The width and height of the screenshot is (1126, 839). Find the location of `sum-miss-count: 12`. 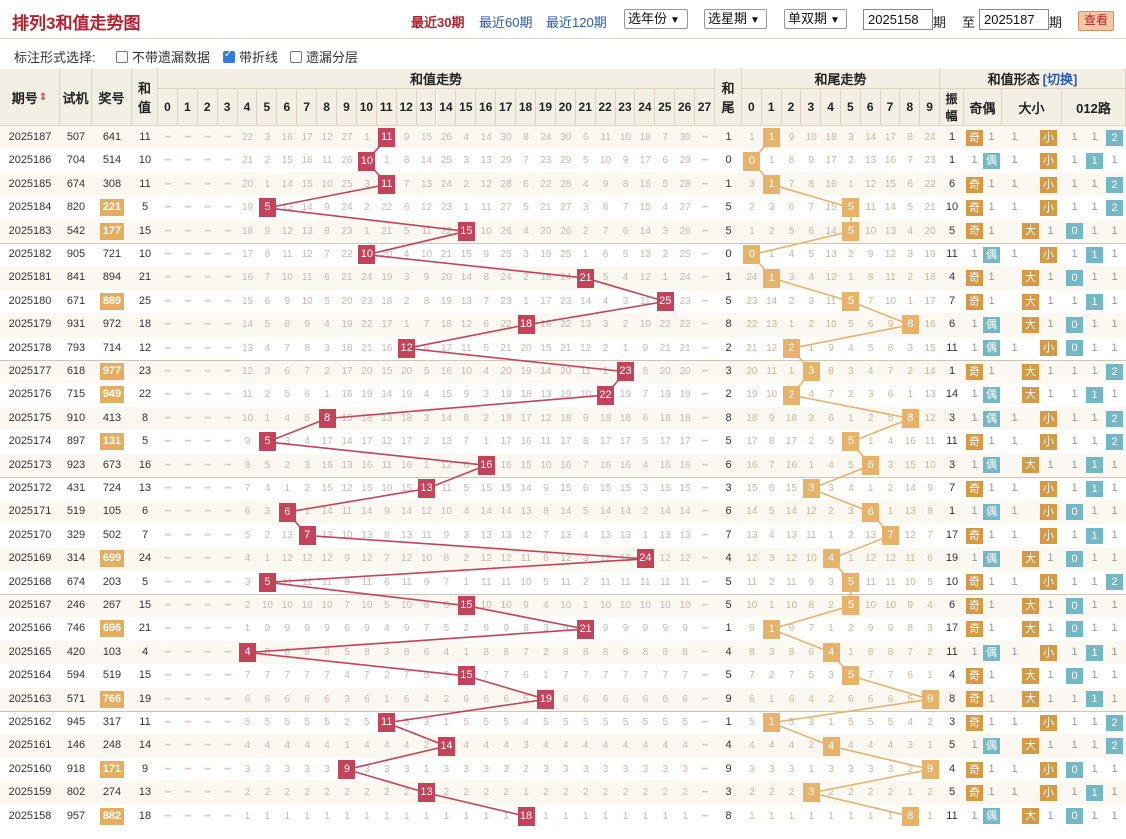

sum-miss-count: 12 is located at coordinates (367, 559).